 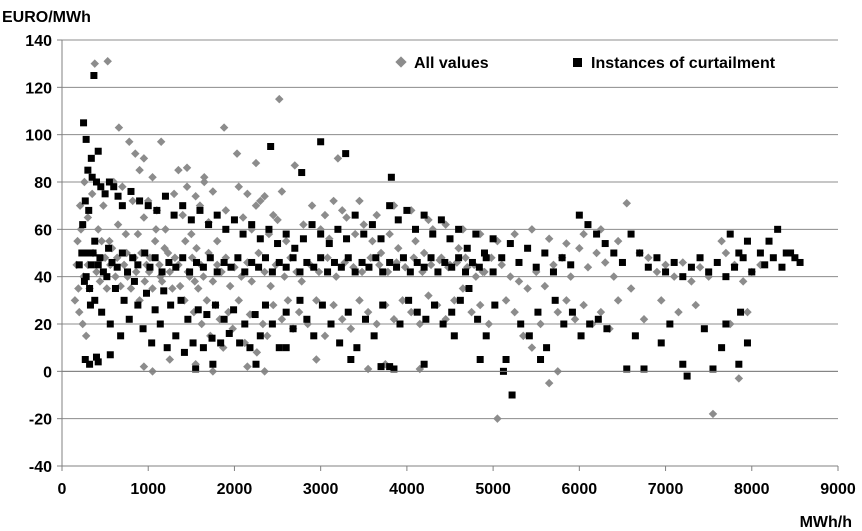 What do you see at coordinates (38, 136) in the screenshot?
I see `y-tick-label-7: 100` at bounding box center [38, 136].